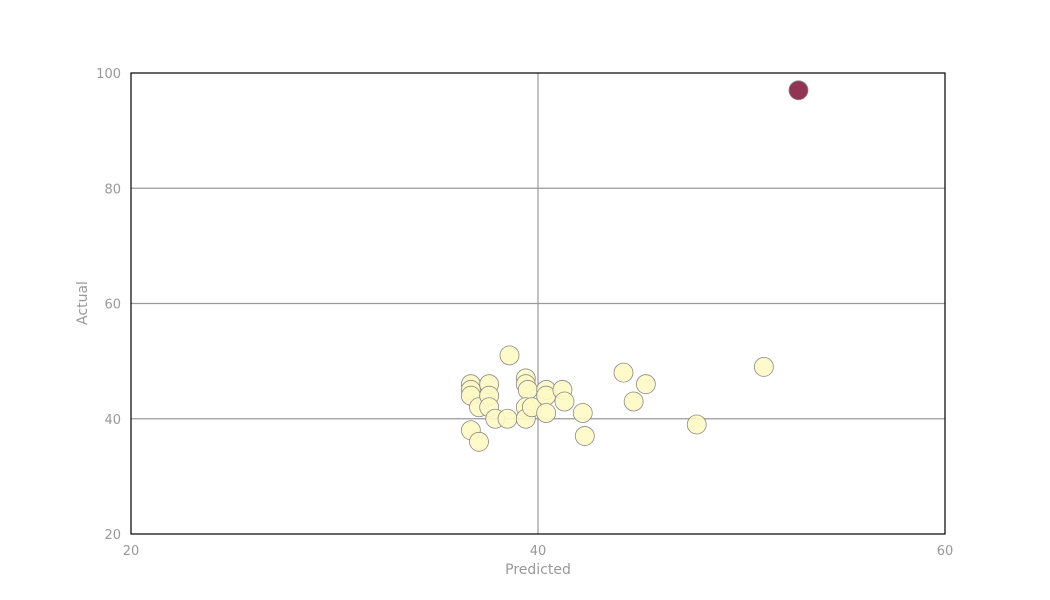 The height and width of the screenshot is (600, 1050). I want to click on x-axis-label: Predicted, so click(538, 570).